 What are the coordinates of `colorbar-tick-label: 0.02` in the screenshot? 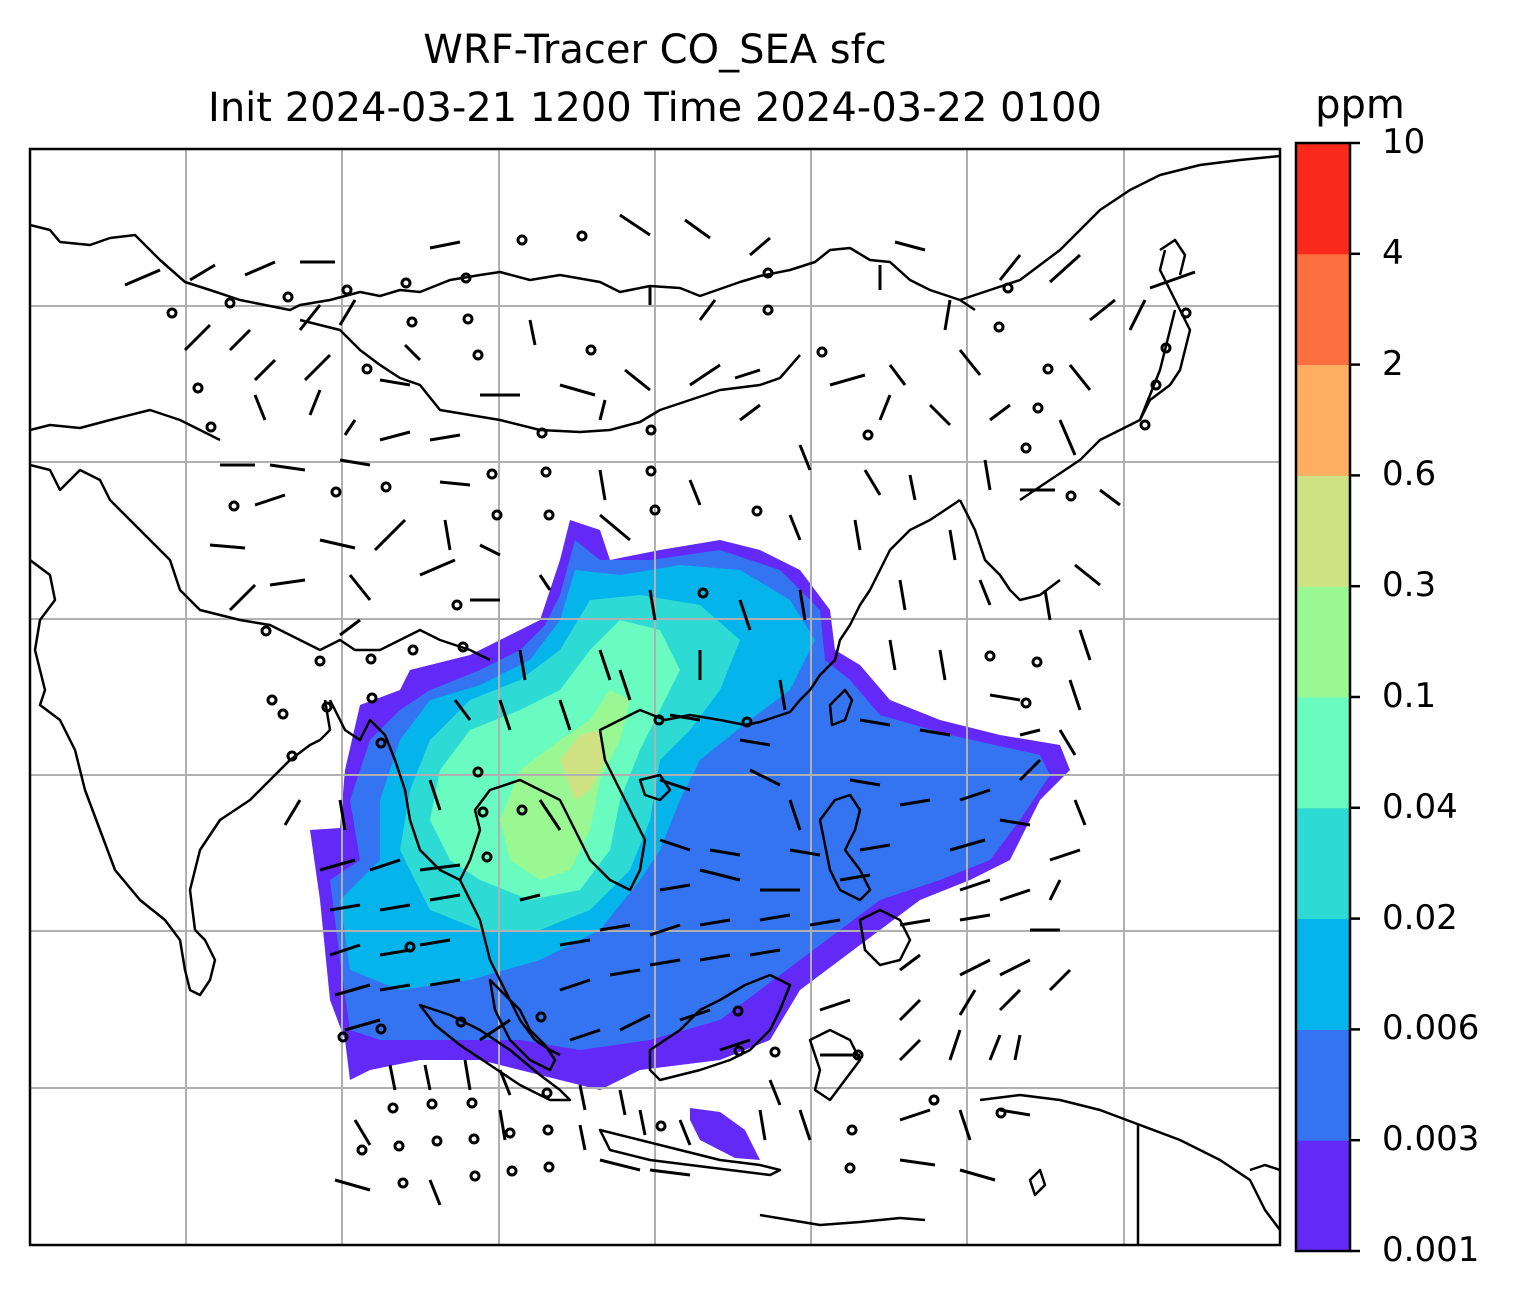 It's located at (1420, 917).